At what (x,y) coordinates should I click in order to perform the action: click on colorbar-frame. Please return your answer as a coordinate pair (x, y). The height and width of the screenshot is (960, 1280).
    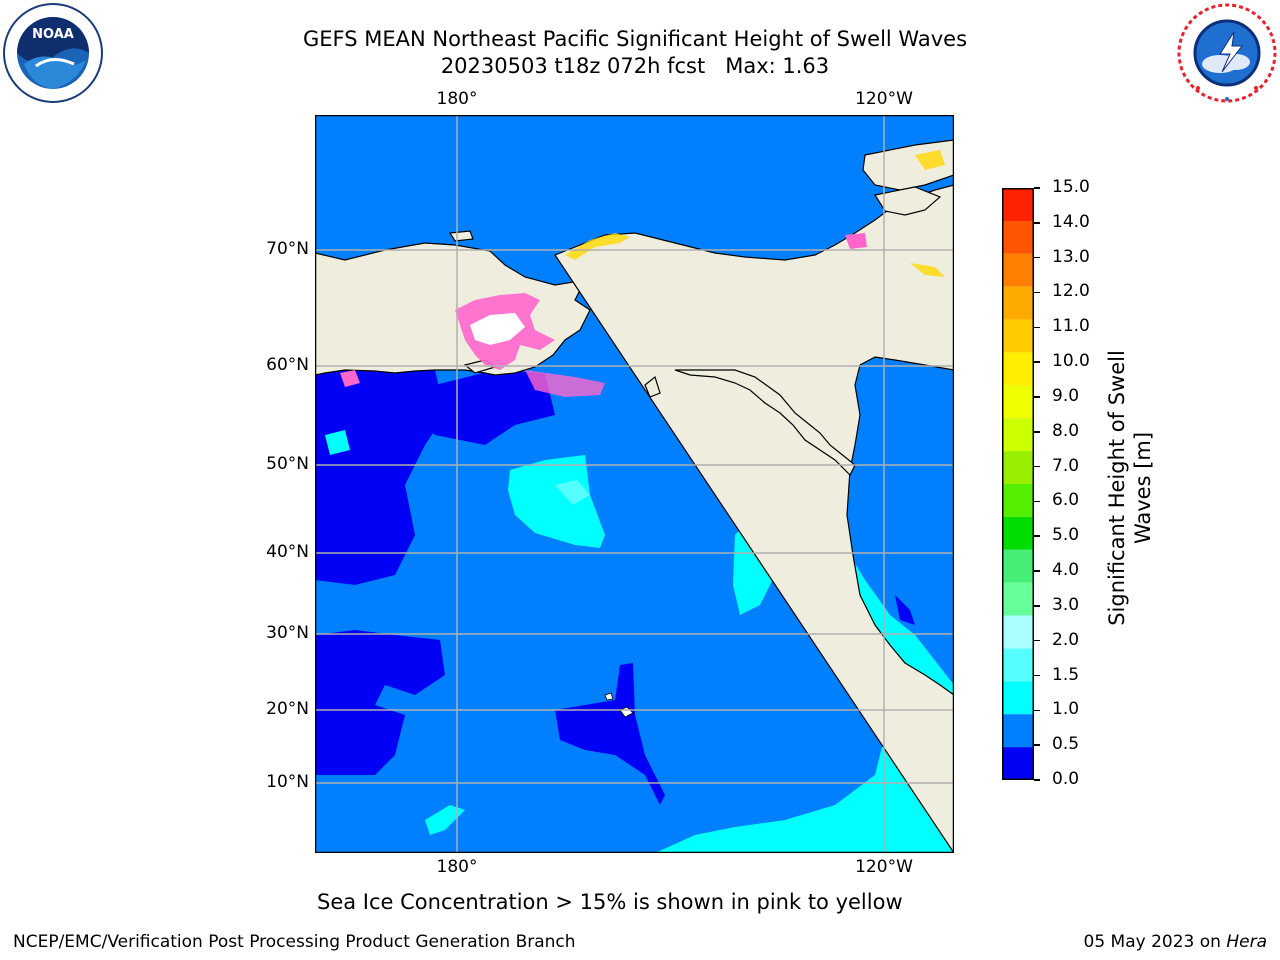
    Looking at the image, I should click on (1018, 484).